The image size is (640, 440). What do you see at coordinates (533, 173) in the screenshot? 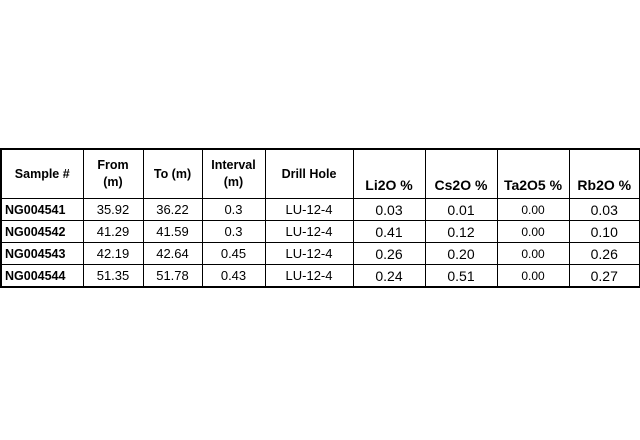
I see `header-ta2o5: Ta2O5 %` at bounding box center [533, 173].